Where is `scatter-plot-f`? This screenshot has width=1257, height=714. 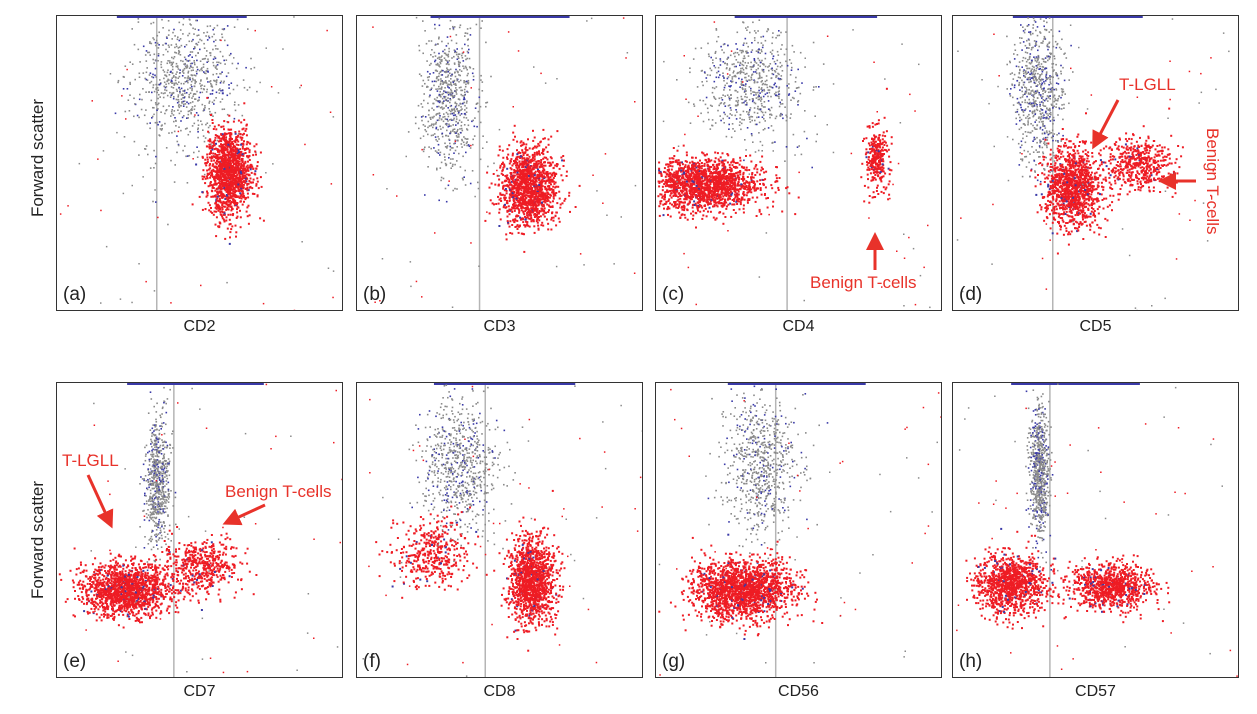 scatter-plot-f is located at coordinates (502, 530).